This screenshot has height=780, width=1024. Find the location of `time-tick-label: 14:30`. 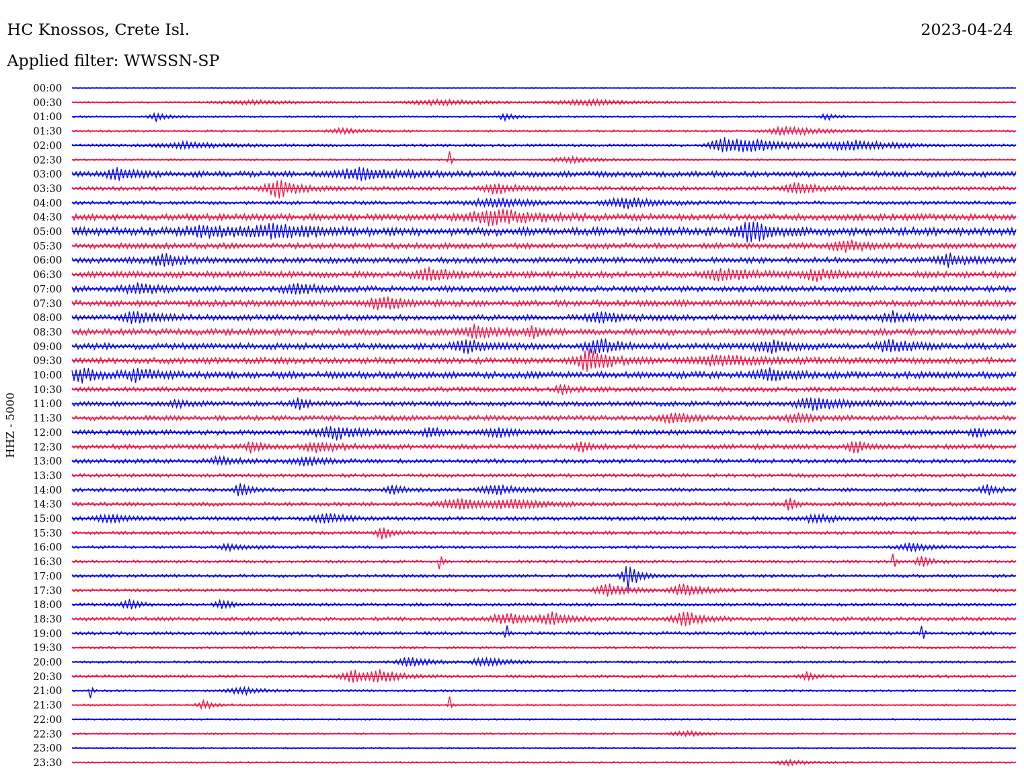

time-tick-label: 14:30 is located at coordinates (47, 505).